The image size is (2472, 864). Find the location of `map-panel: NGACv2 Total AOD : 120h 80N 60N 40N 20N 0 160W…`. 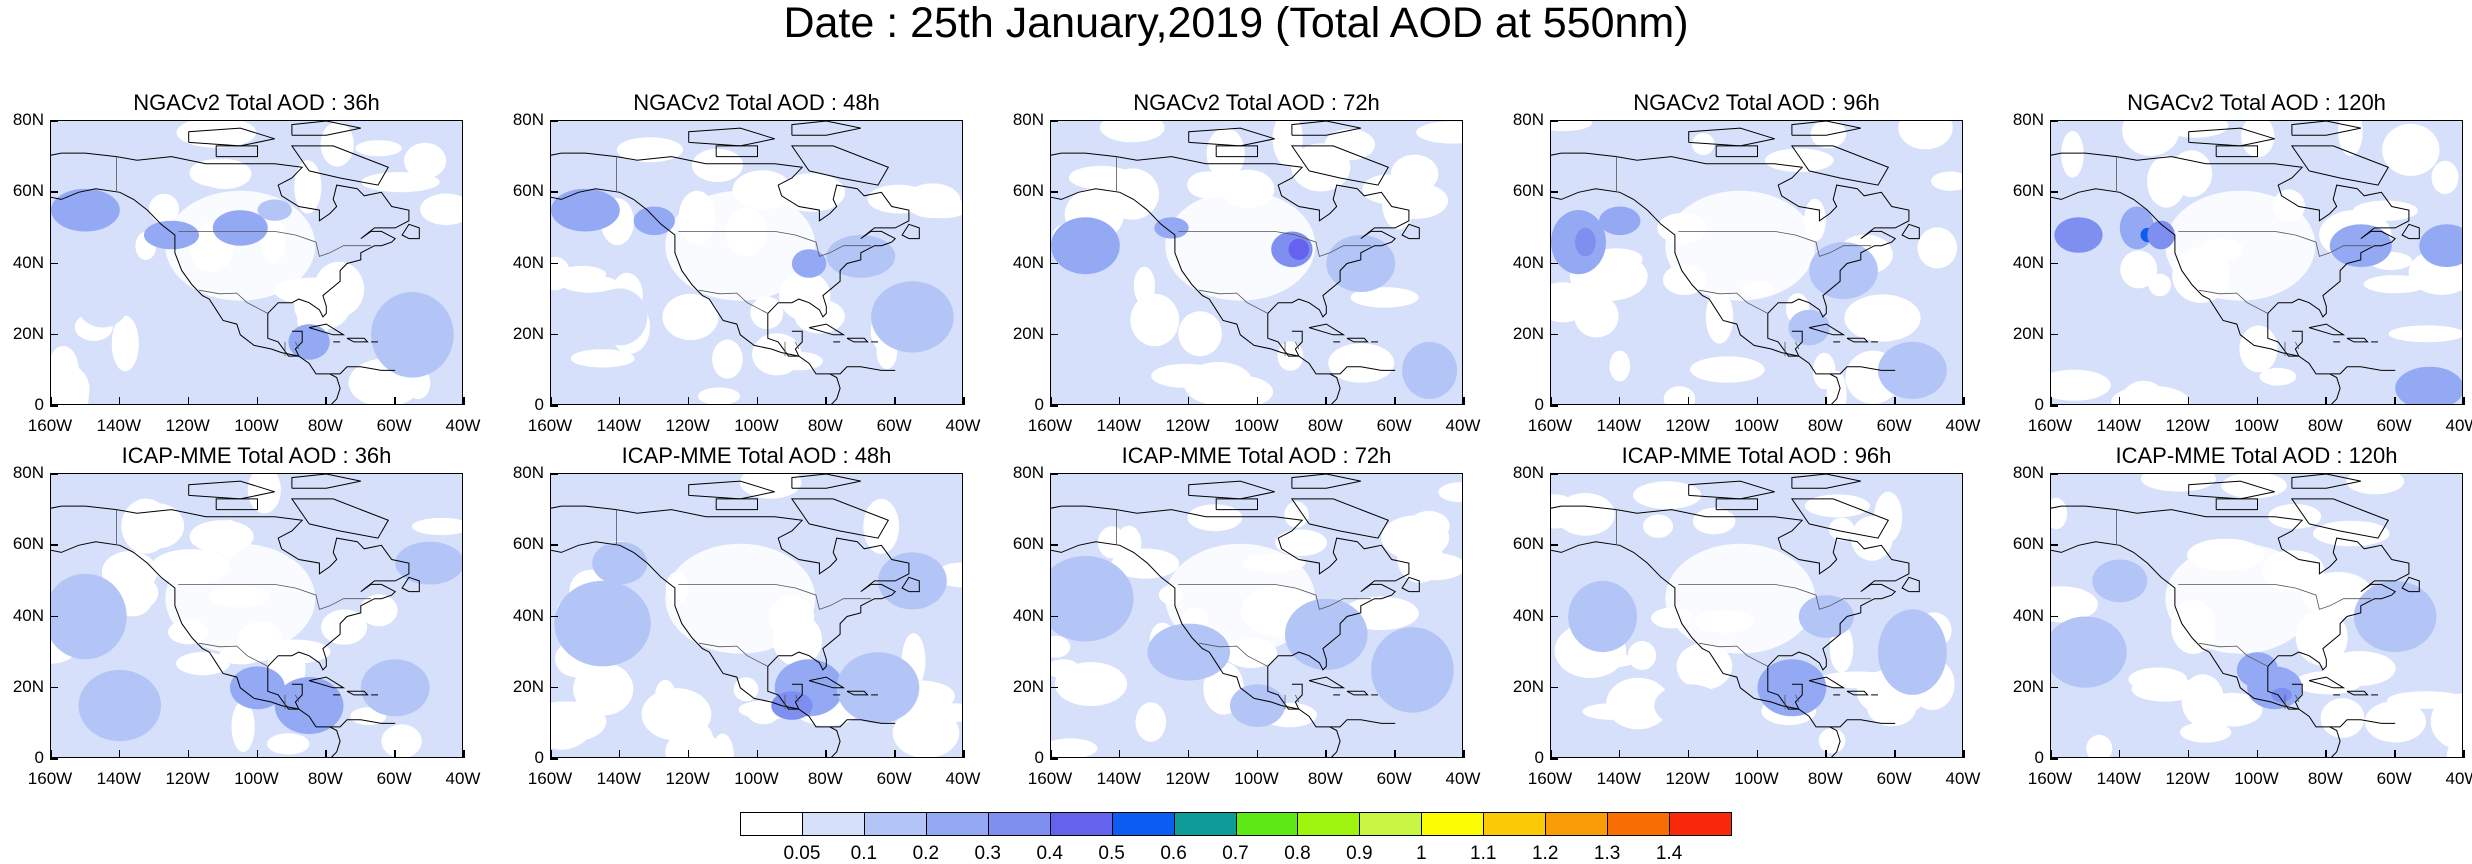

map-panel: NGACv2 Total AOD : 120h 80N 60N 40N 20N 0 160W… is located at coordinates (2241, 267).